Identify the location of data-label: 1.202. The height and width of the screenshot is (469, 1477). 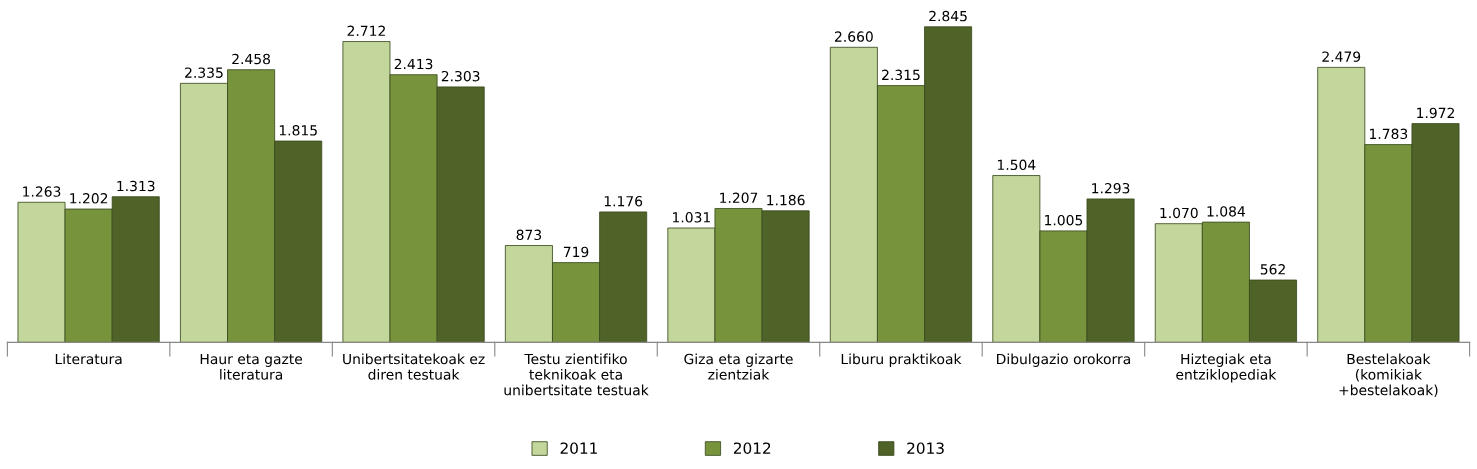
(89, 198).